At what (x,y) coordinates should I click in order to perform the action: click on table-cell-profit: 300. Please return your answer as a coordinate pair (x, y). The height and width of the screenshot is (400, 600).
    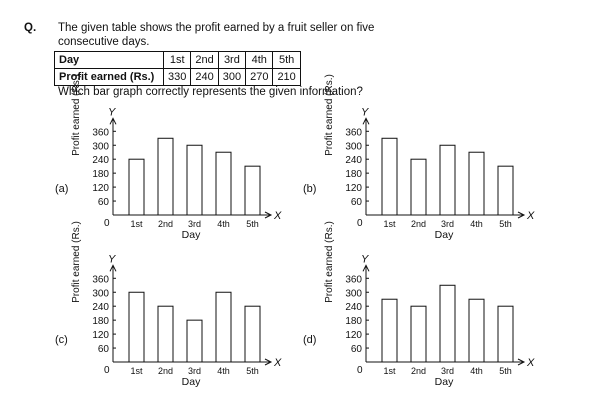
    Looking at the image, I should click on (232, 77).